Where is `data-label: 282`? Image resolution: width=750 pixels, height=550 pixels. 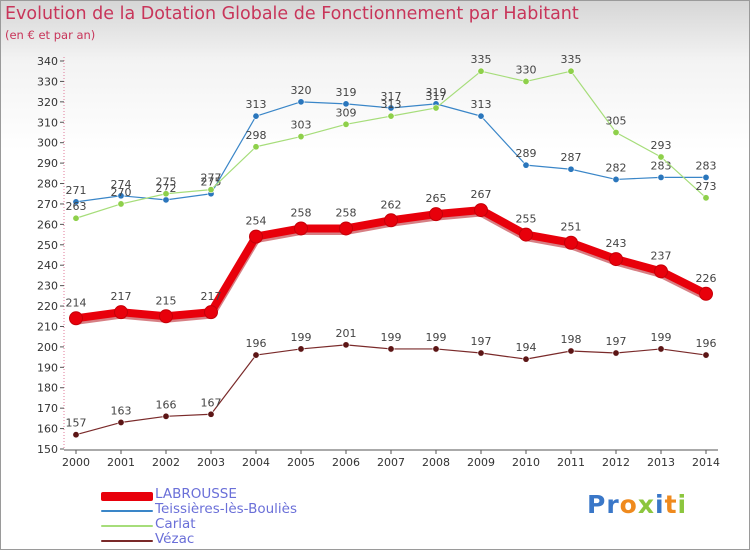
data-label: 282 is located at coordinates (616, 167).